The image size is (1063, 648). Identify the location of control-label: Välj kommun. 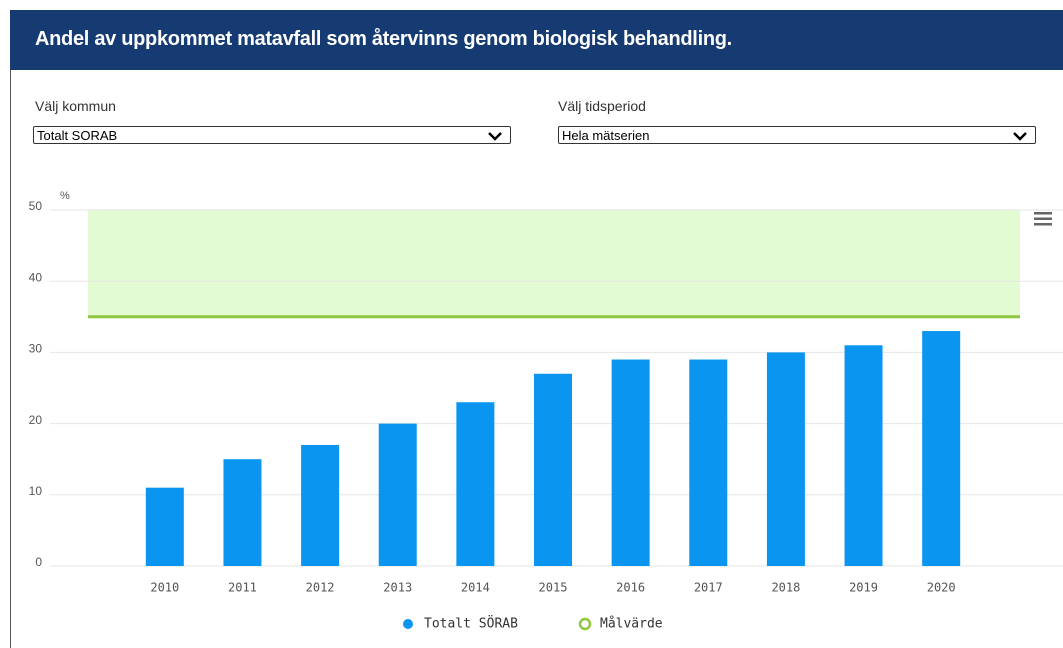
(75, 106).